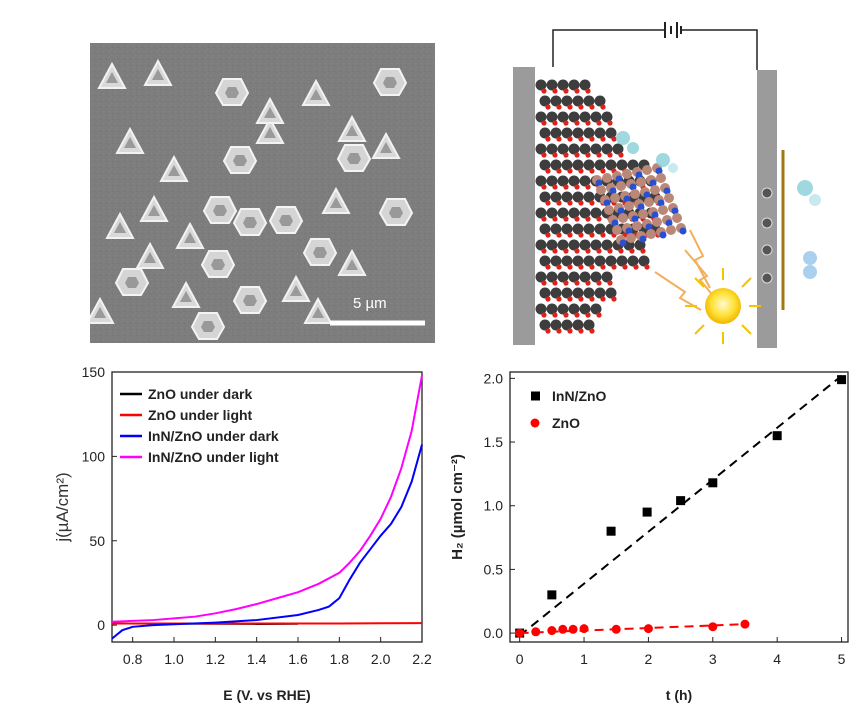  Describe the element at coordinates (721, 49) in the screenshot. I see `circuit-wire-right` at that location.